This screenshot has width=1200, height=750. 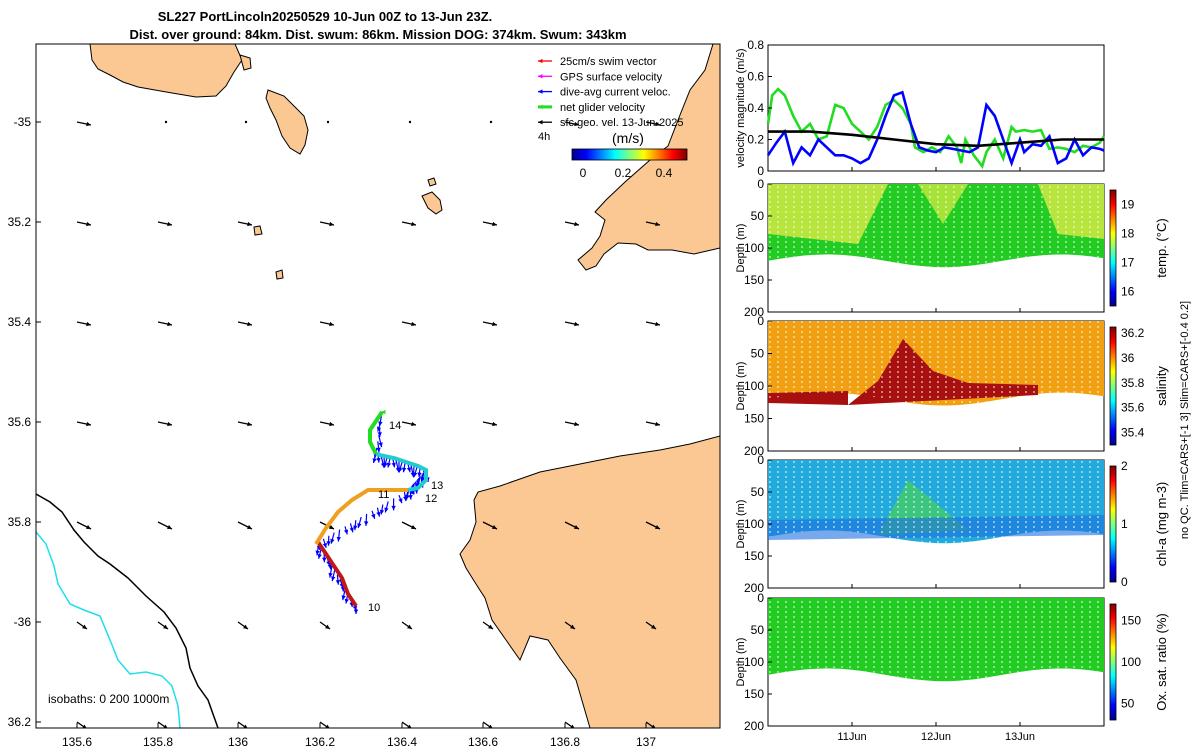 I want to click on oxygen-colorbar-tick: 150, so click(x=1131, y=621).